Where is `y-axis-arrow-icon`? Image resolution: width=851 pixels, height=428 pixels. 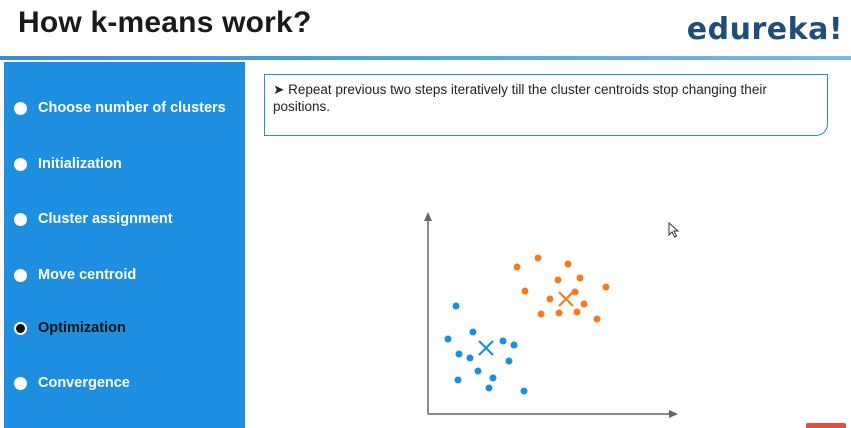 y-axis-arrow-icon is located at coordinates (428, 216).